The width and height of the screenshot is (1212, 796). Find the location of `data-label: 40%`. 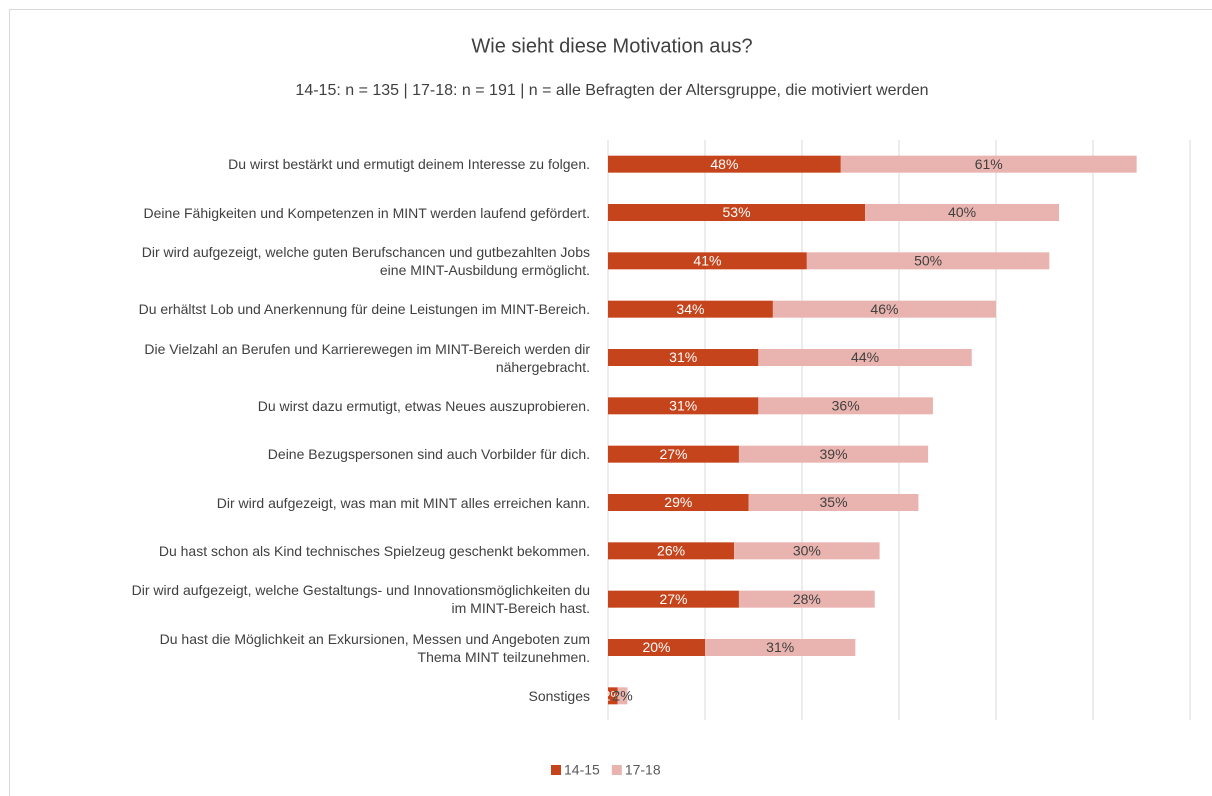

data-label: 40% is located at coordinates (962, 212).